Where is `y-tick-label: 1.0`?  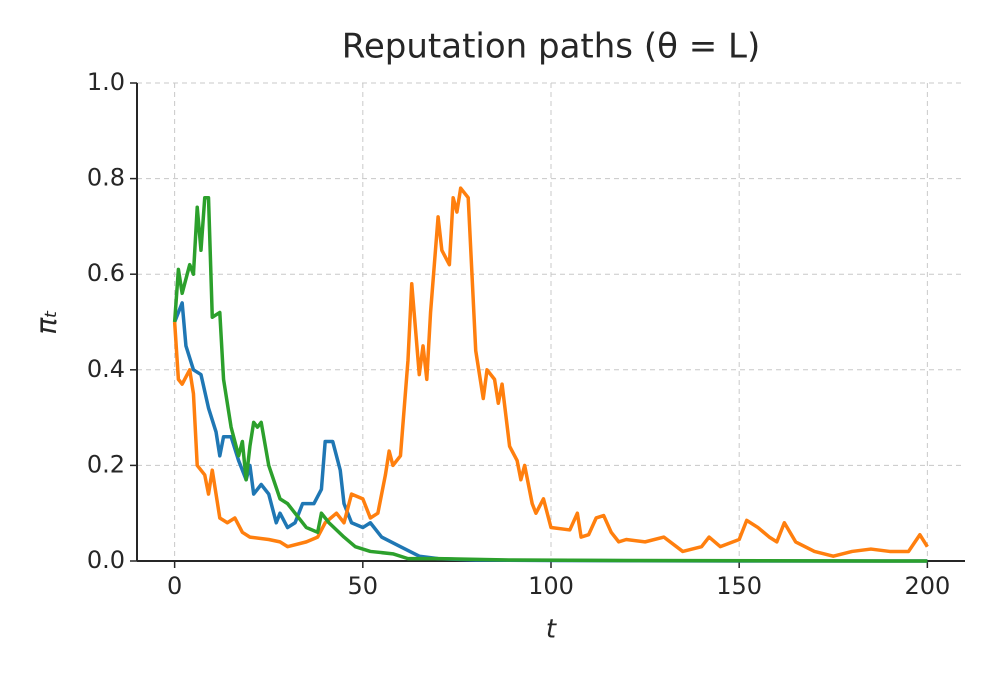
y-tick-label: 1.0 is located at coordinates (106, 82).